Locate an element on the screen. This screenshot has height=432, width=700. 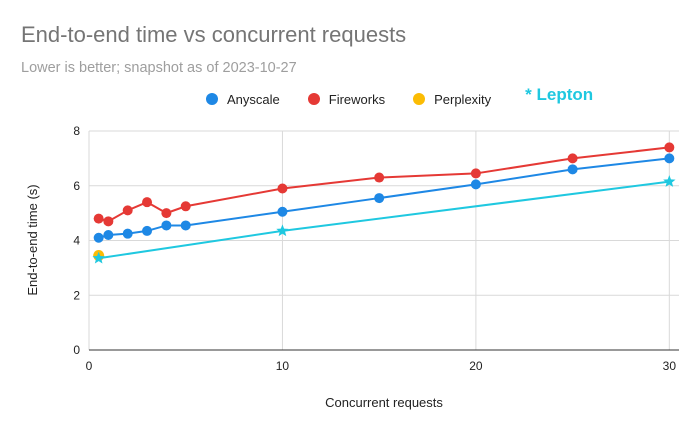
legend-item-perplexity: Perplexity is located at coordinates (452, 99).